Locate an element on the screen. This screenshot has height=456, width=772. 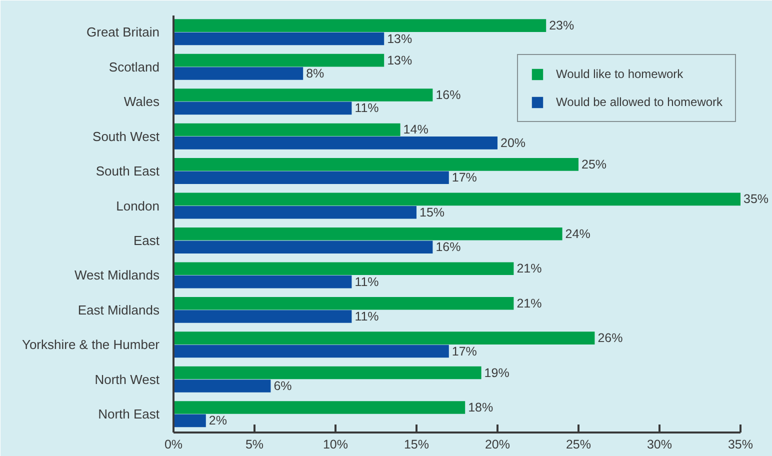
y-tick-label: East Midlands is located at coordinates (119, 310).